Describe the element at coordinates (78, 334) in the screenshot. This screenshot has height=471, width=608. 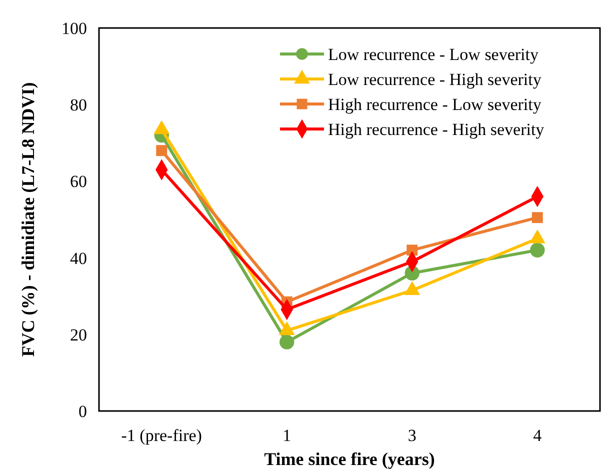
I see `y-tick-label: 20` at that location.